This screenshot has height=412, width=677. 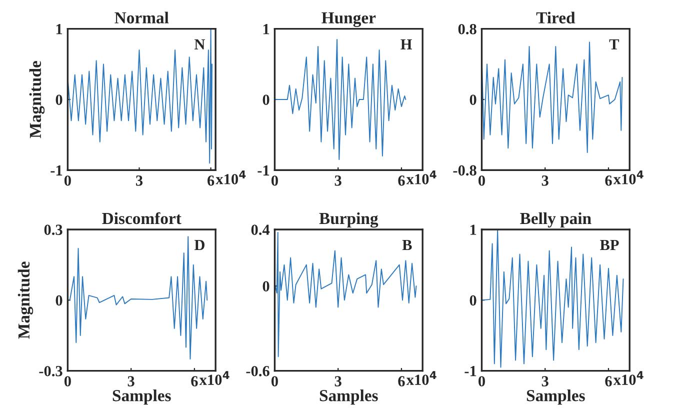 What do you see at coordinates (556, 220) in the screenshot?
I see `chart-title: Belly pain` at bounding box center [556, 220].